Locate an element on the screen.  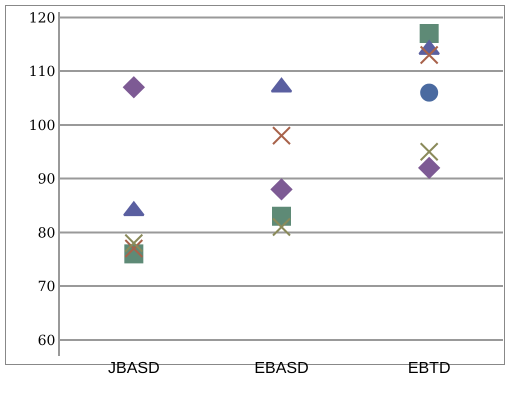
y-tick-label: 110 is located at coordinates (42, 72).